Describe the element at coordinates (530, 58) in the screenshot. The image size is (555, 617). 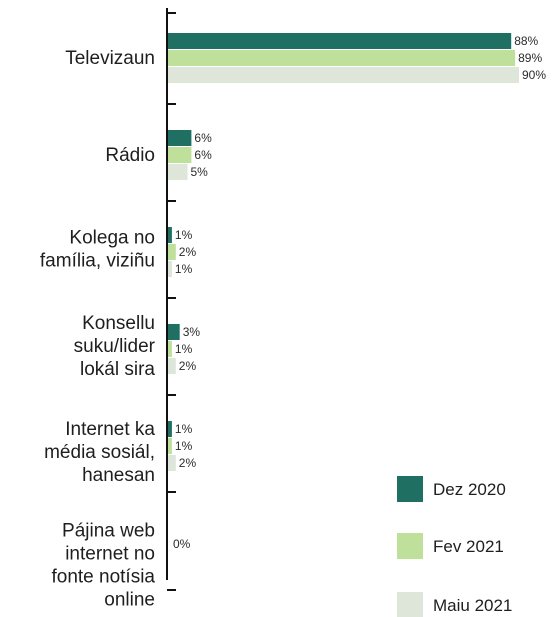
I see `data-label: 89%` at that location.